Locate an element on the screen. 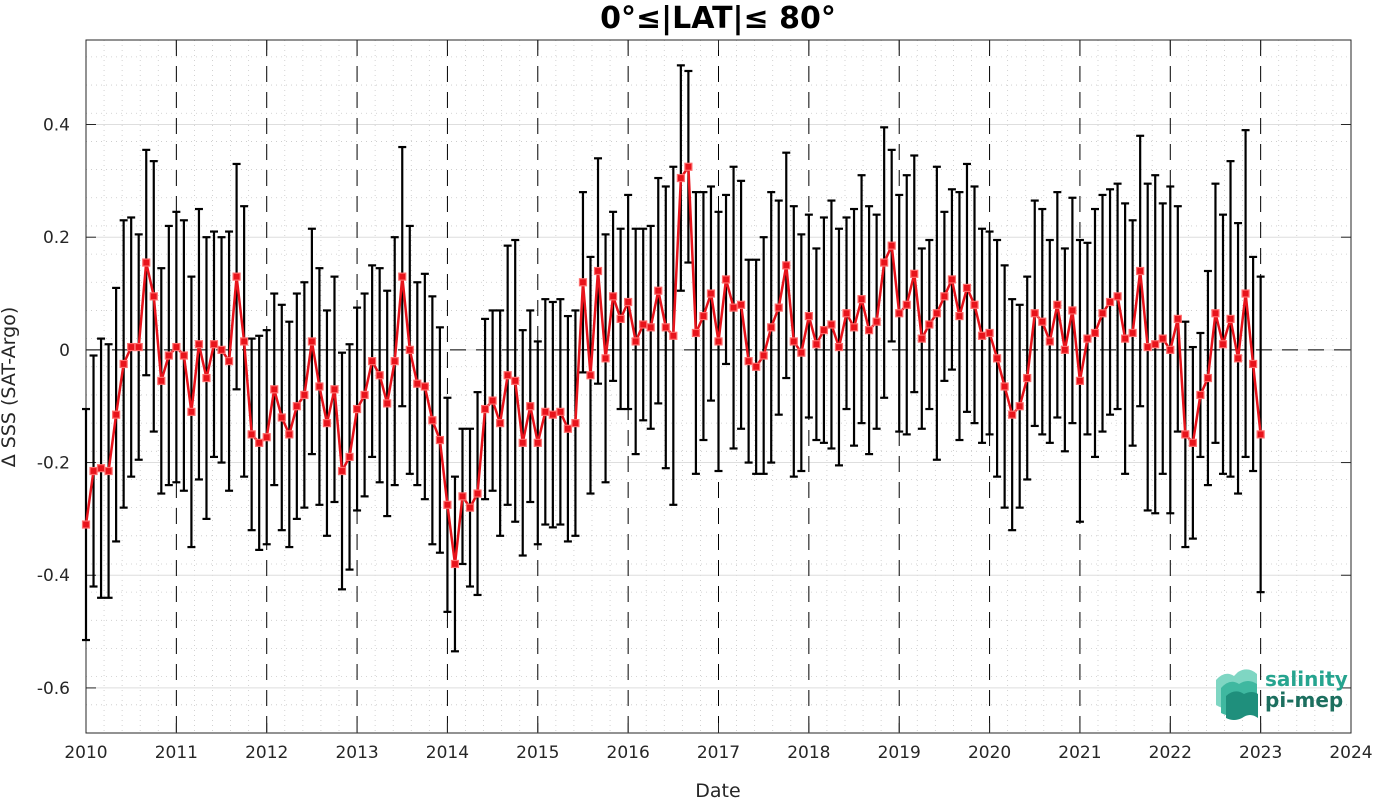  y-tick-label: -0.2 is located at coordinates (53, 464).